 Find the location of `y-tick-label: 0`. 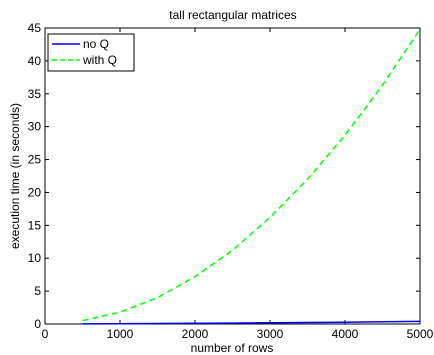

y-tick-label: 0 is located at coordinates (37, 324).